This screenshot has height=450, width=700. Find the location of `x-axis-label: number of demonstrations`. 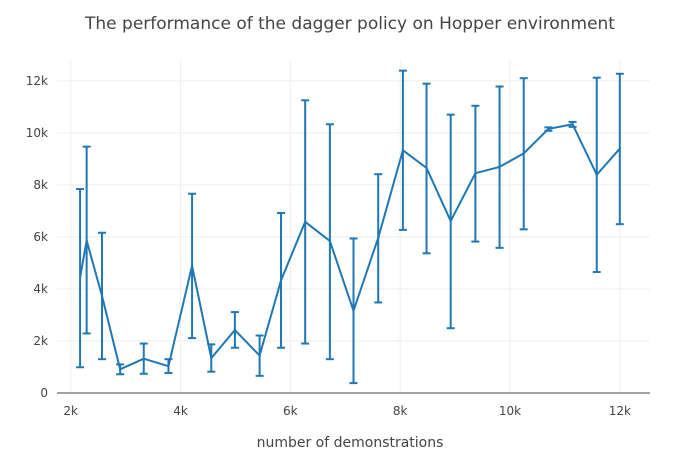

x-axis-label: number of demonstrations is located at coordinates (350, 442).